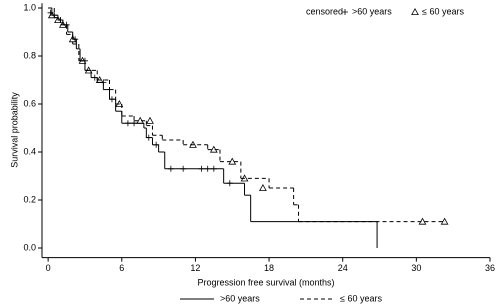  I want to click on y-tick-label: 0.0, so click(29, 247).